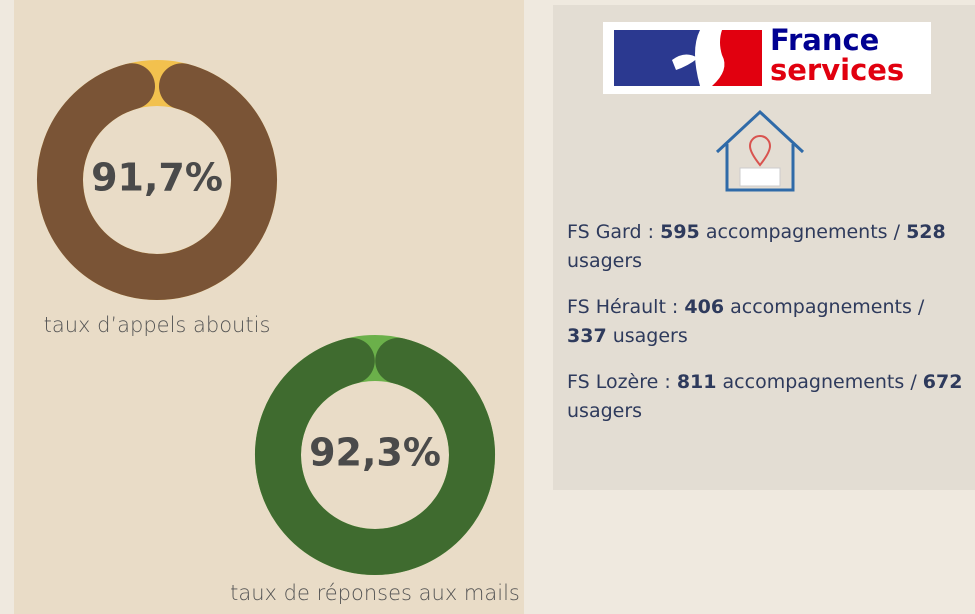  I want to click on logo-line2: services, so click(837, 70).